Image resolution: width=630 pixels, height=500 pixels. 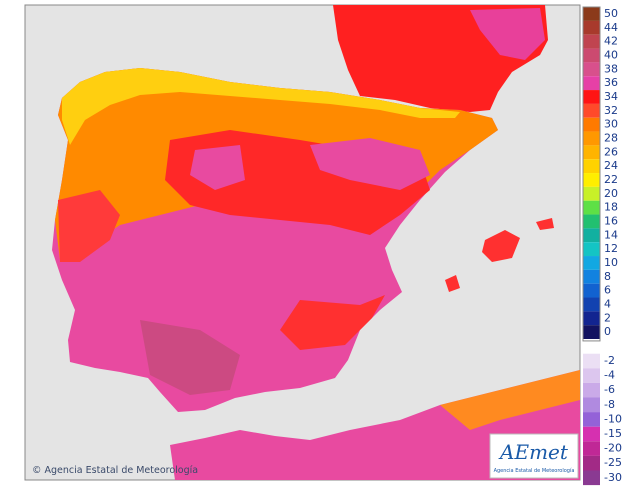 I want to click on legend-label: 14, so click(x=611, y=234).